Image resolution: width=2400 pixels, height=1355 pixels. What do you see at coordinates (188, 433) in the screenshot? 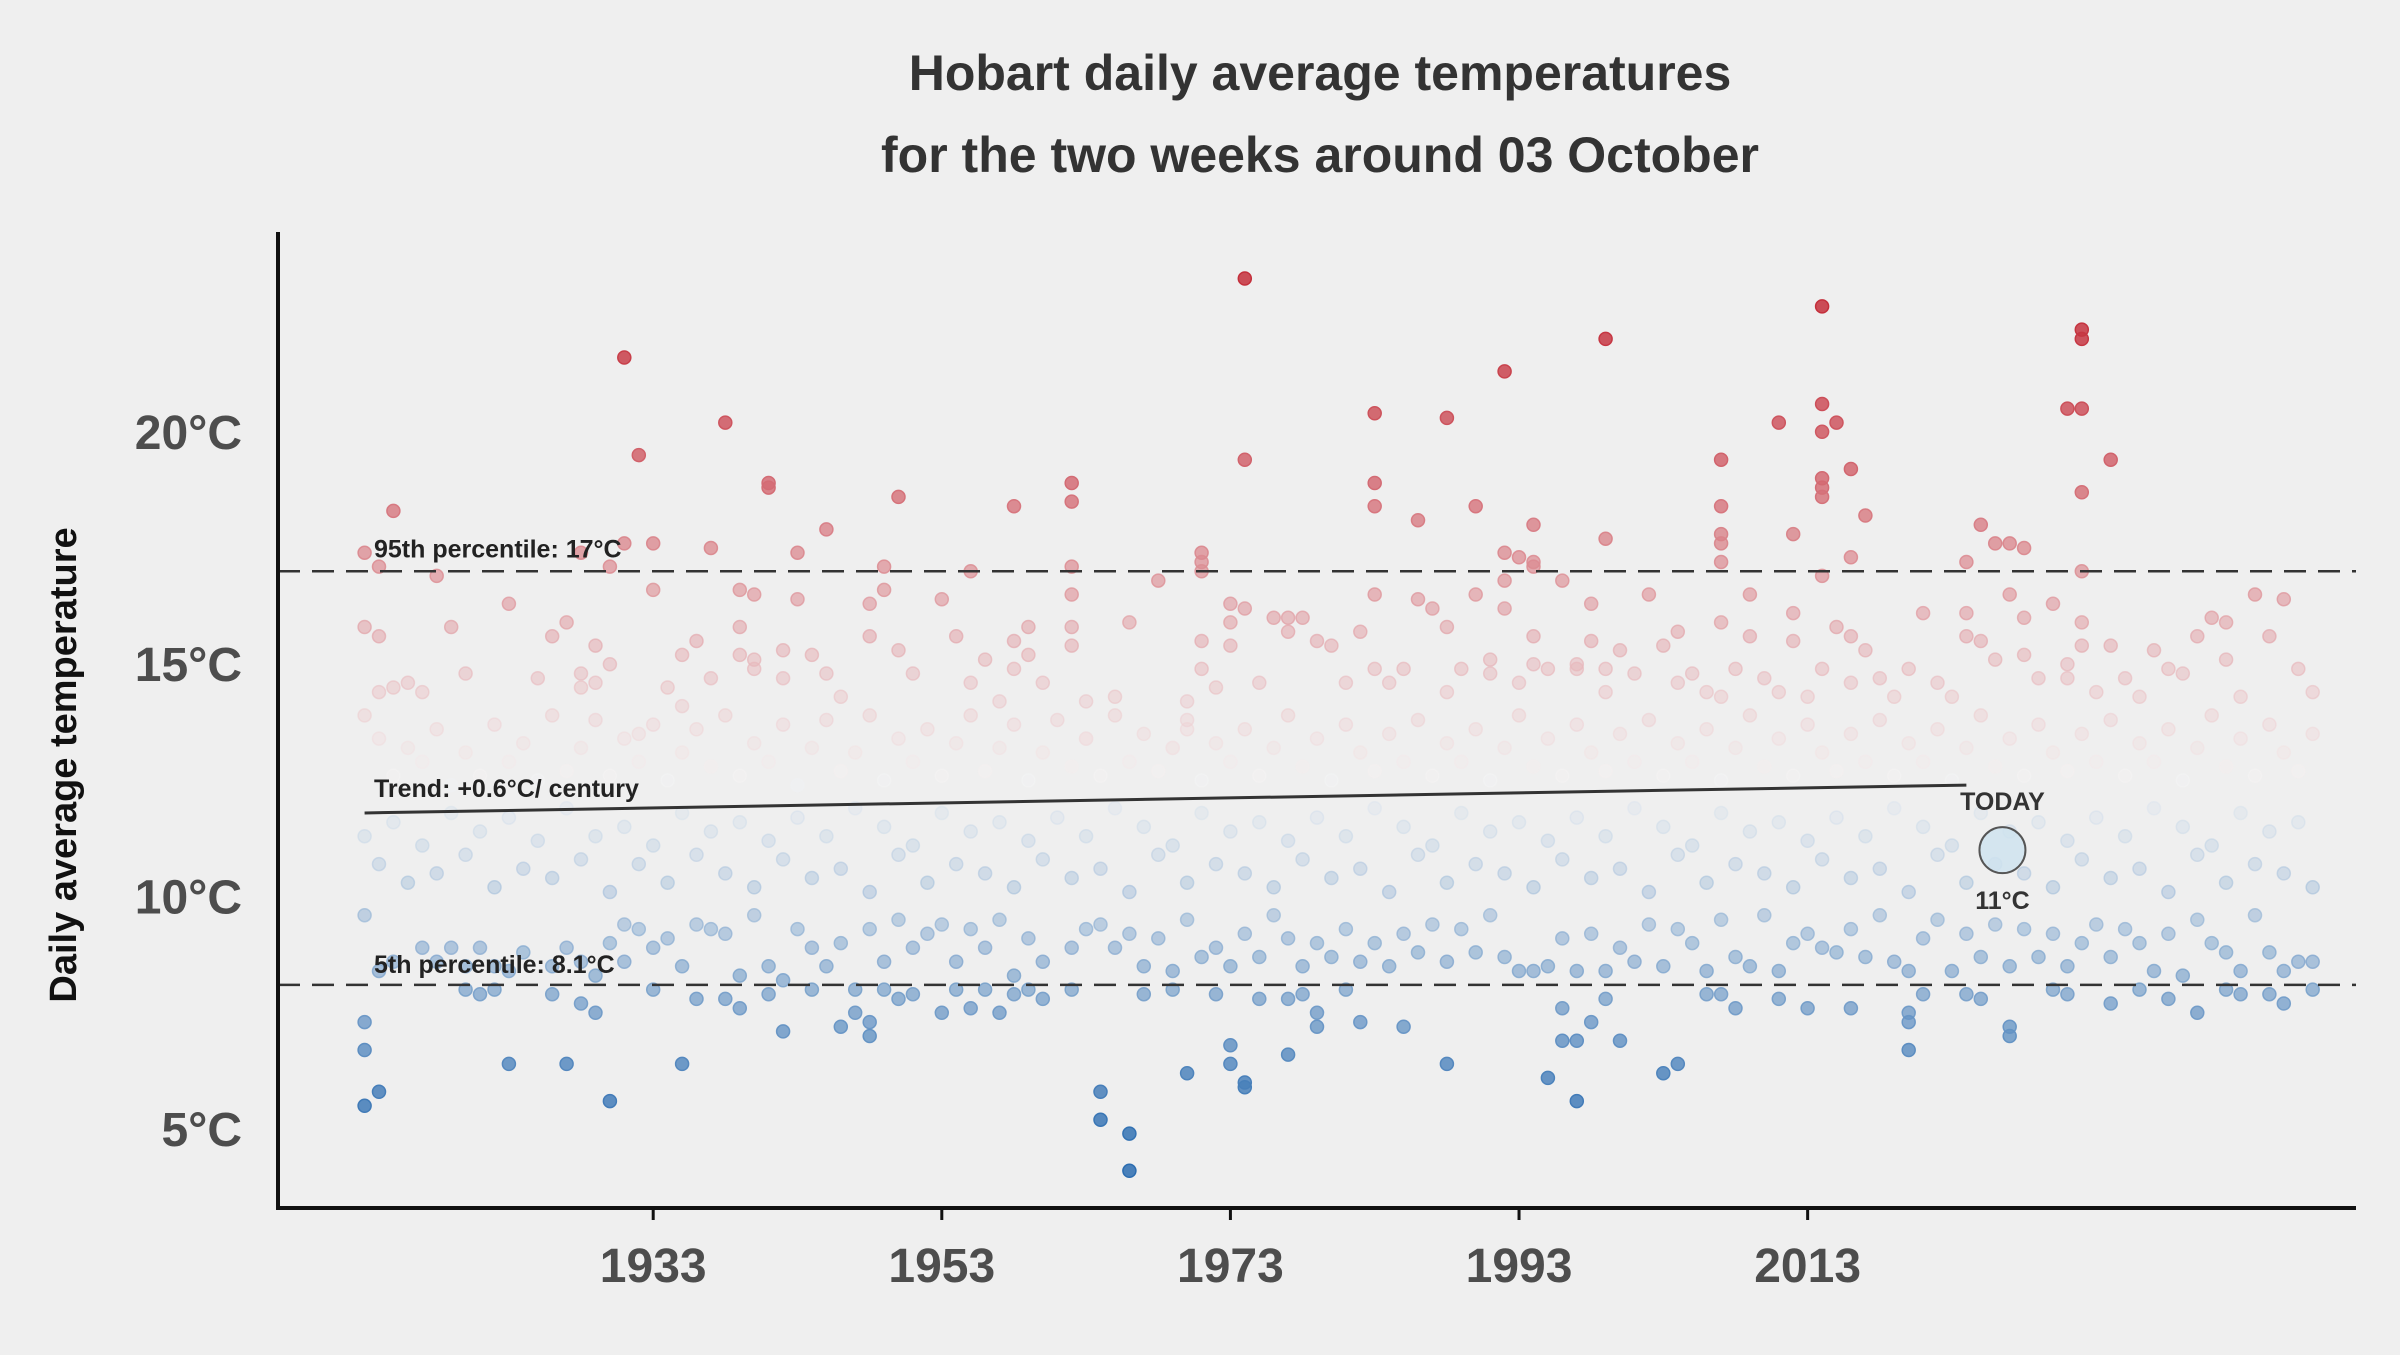
I see `y-tick-label: 20°C` at bounding box center [188, 433].